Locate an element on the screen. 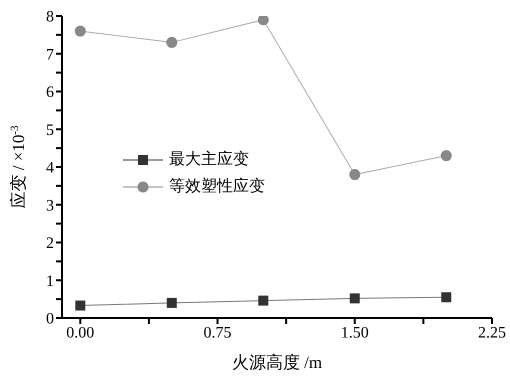  legend-label: 等效塑性应变 is located at coordinates (217, 186).